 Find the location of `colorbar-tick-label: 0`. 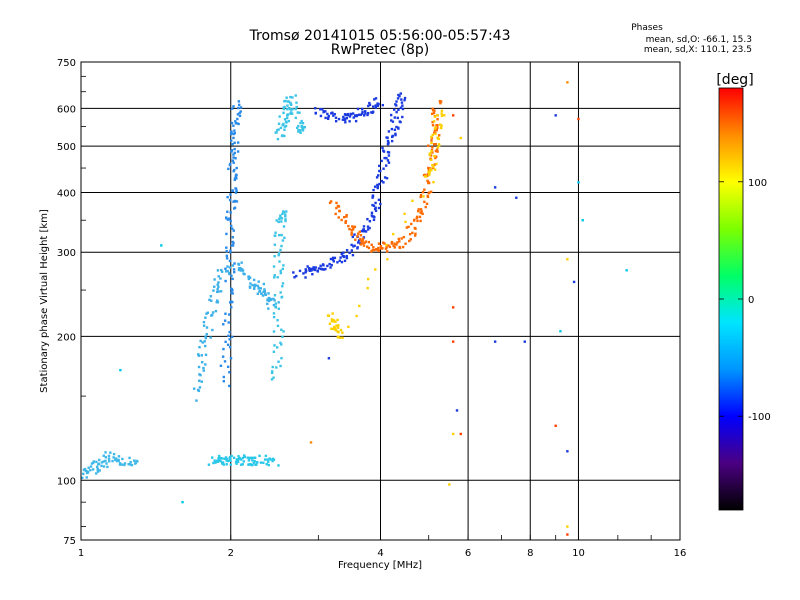

colorbar-tick-label: 0 is located at coordinates (751, 300).